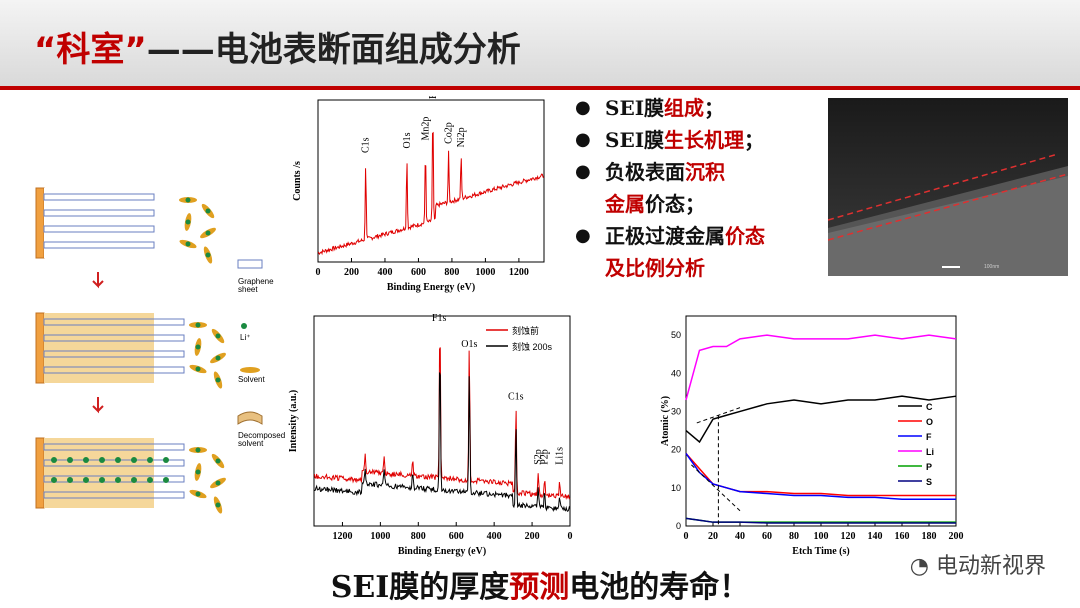 Image resolution: width=1080 pixels, height=608 pixels. I want to click on y-tick-label: 0, so click(678, 526).